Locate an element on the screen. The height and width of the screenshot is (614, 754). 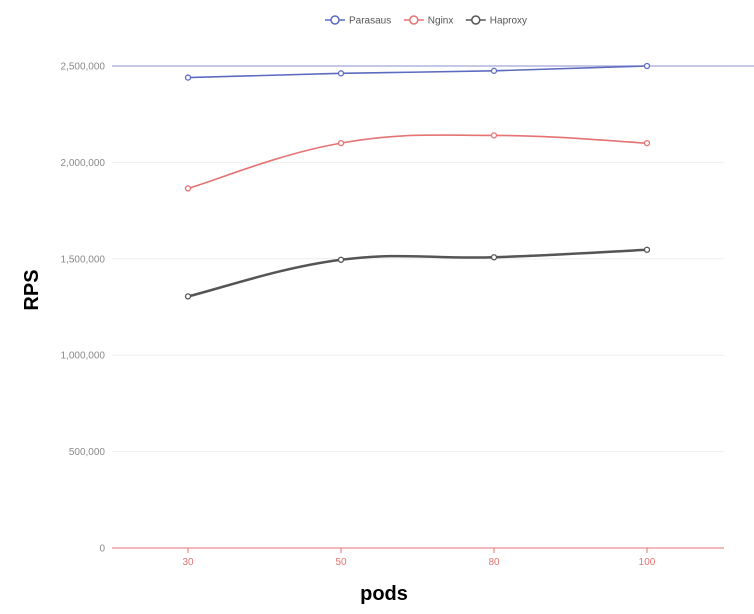
series-line-haproxy is located at coordinates (417, 273).